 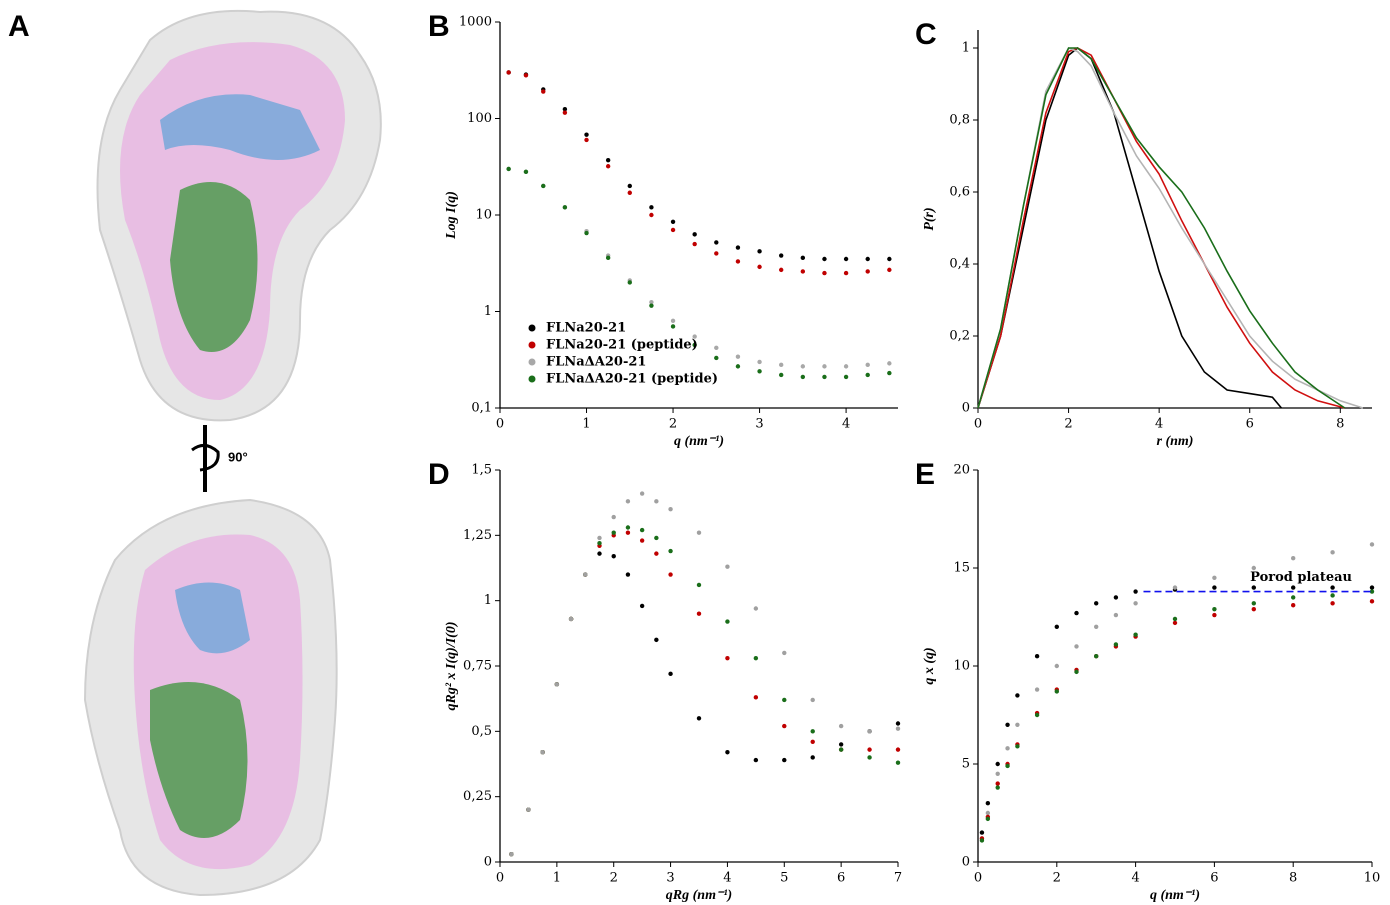 I want to click on data-line, so click(x=1161, y=228).